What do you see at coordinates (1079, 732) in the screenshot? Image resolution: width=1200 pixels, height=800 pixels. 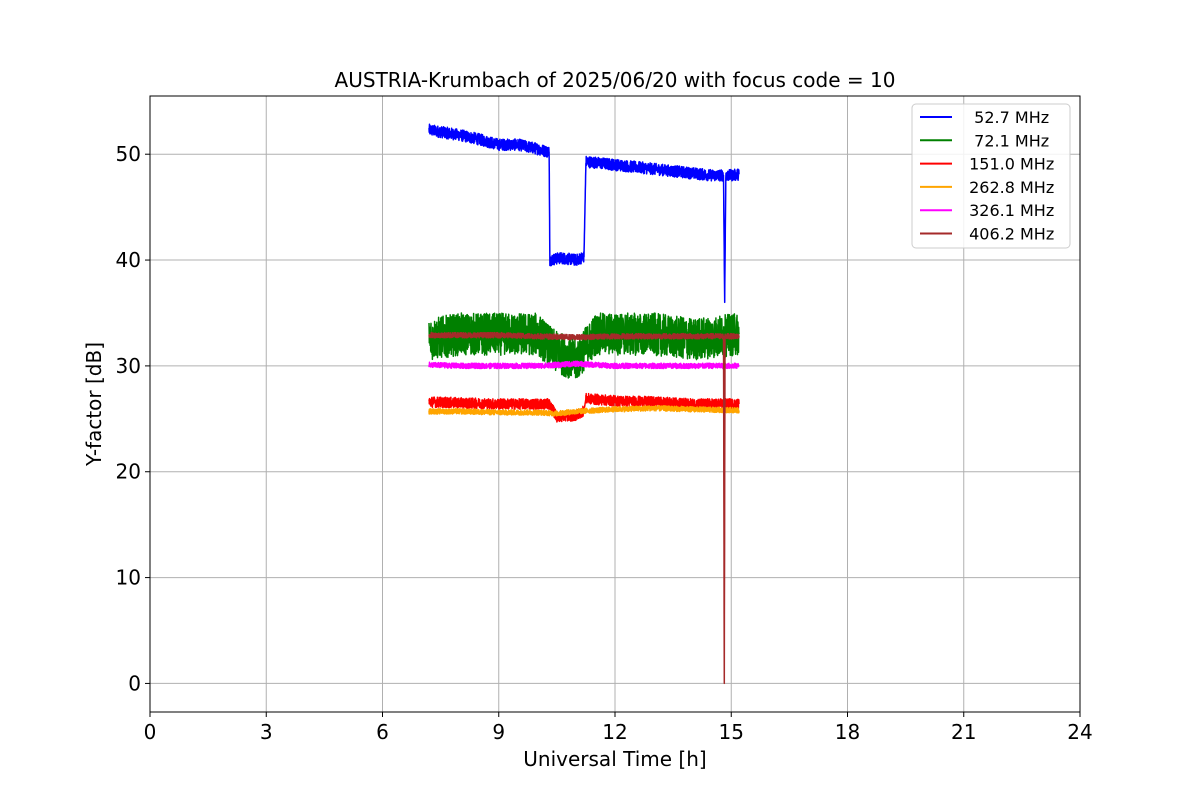 I see `x-tick-label: 24` at bounding box center [1079, 732].